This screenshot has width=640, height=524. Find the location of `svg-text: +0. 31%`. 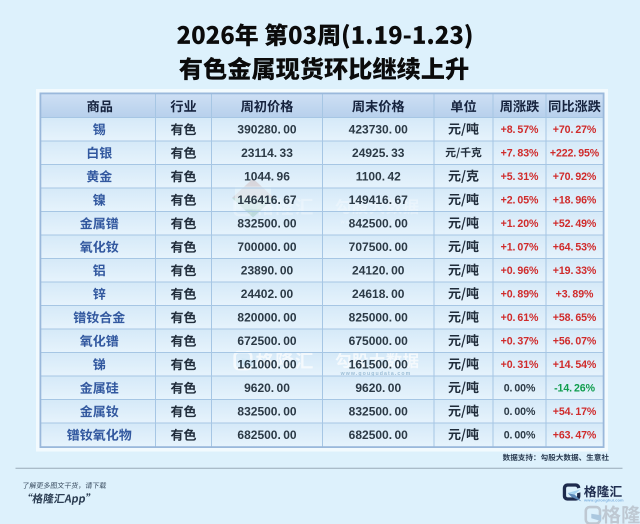

svg-text: +0. 31% is located at coordinates (520, 365).